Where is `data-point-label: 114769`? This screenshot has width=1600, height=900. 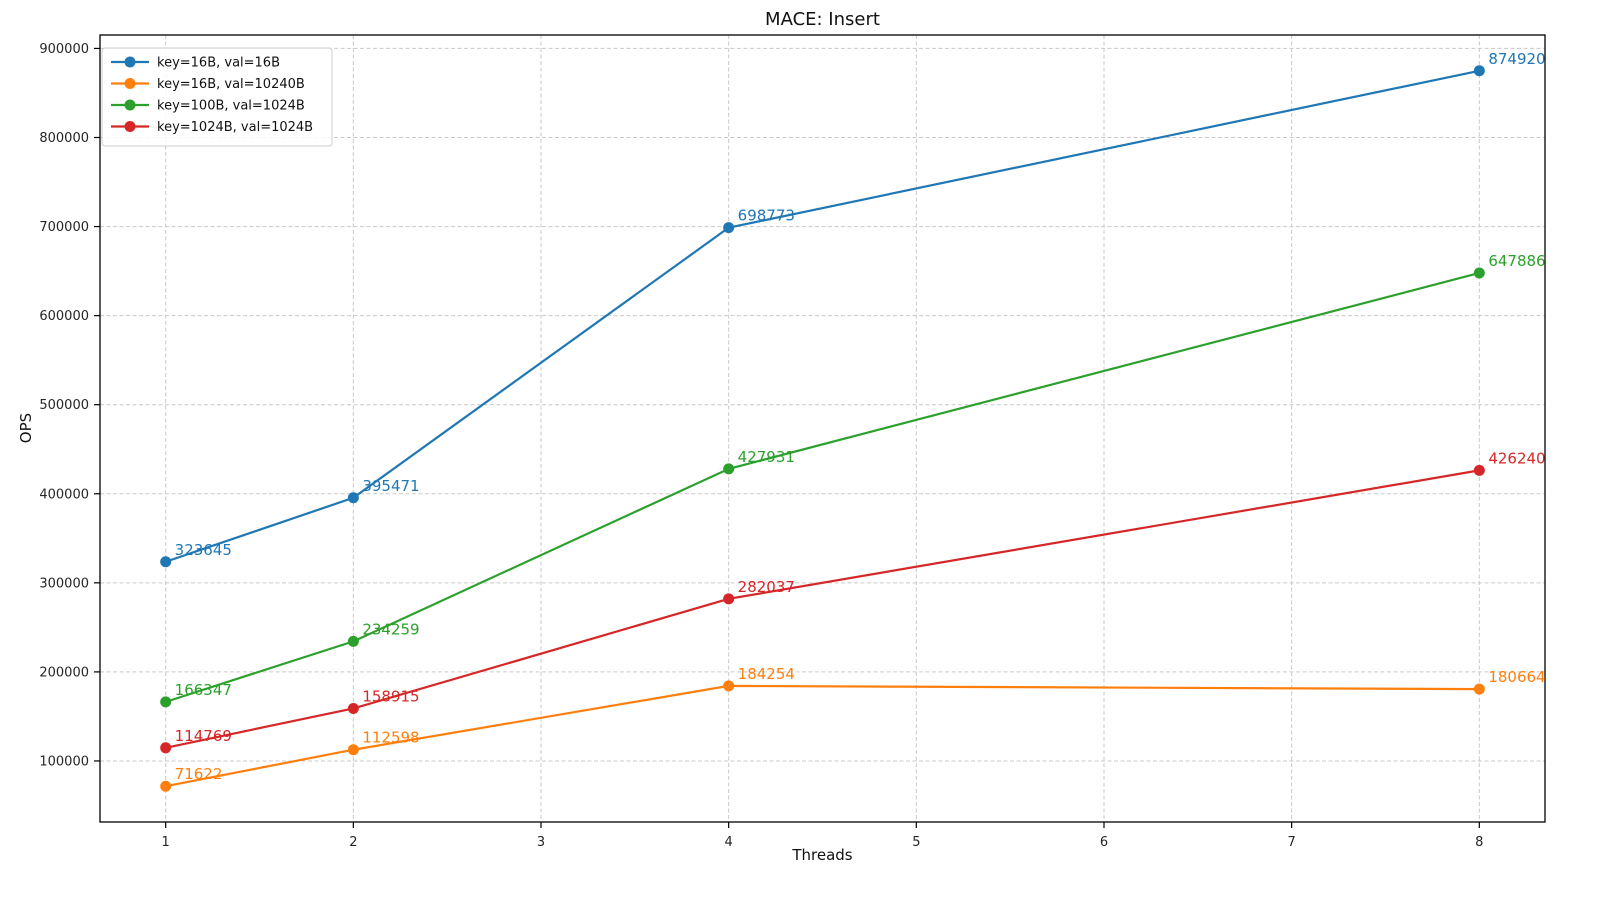 data-point-label: 114769 is located at coordinates (203, 736).